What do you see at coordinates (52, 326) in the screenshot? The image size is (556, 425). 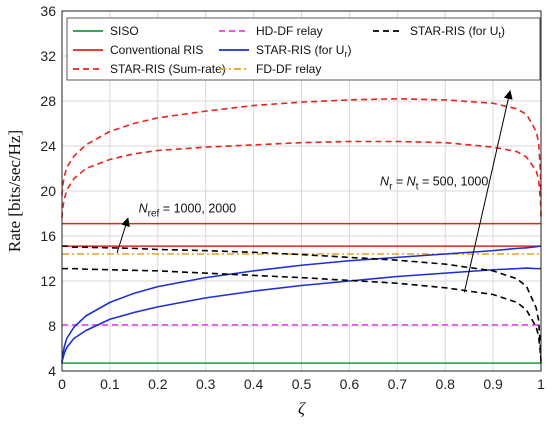 I see `y-tick-label: 8` at bounding box center [52, 326].